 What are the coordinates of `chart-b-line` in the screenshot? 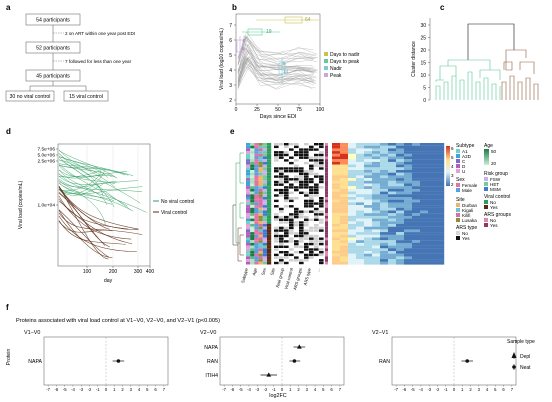 It's located at (276, 68).